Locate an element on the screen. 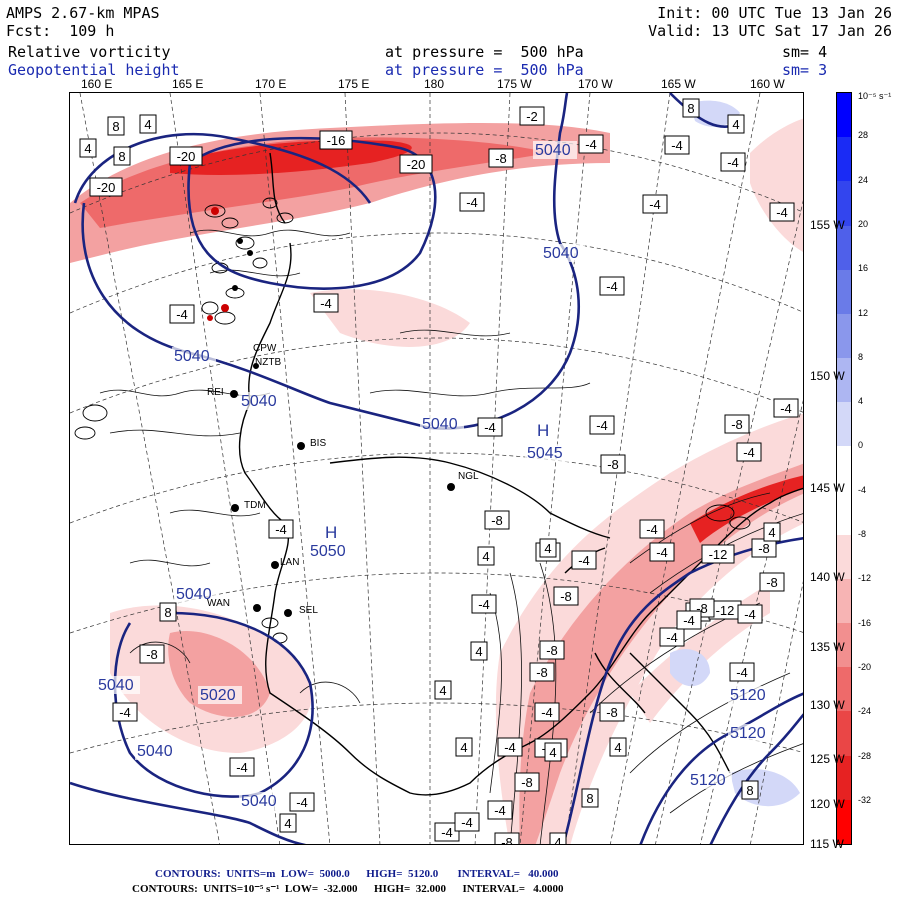  field2-name: Geopotential height is located at coordinates (94, 70).